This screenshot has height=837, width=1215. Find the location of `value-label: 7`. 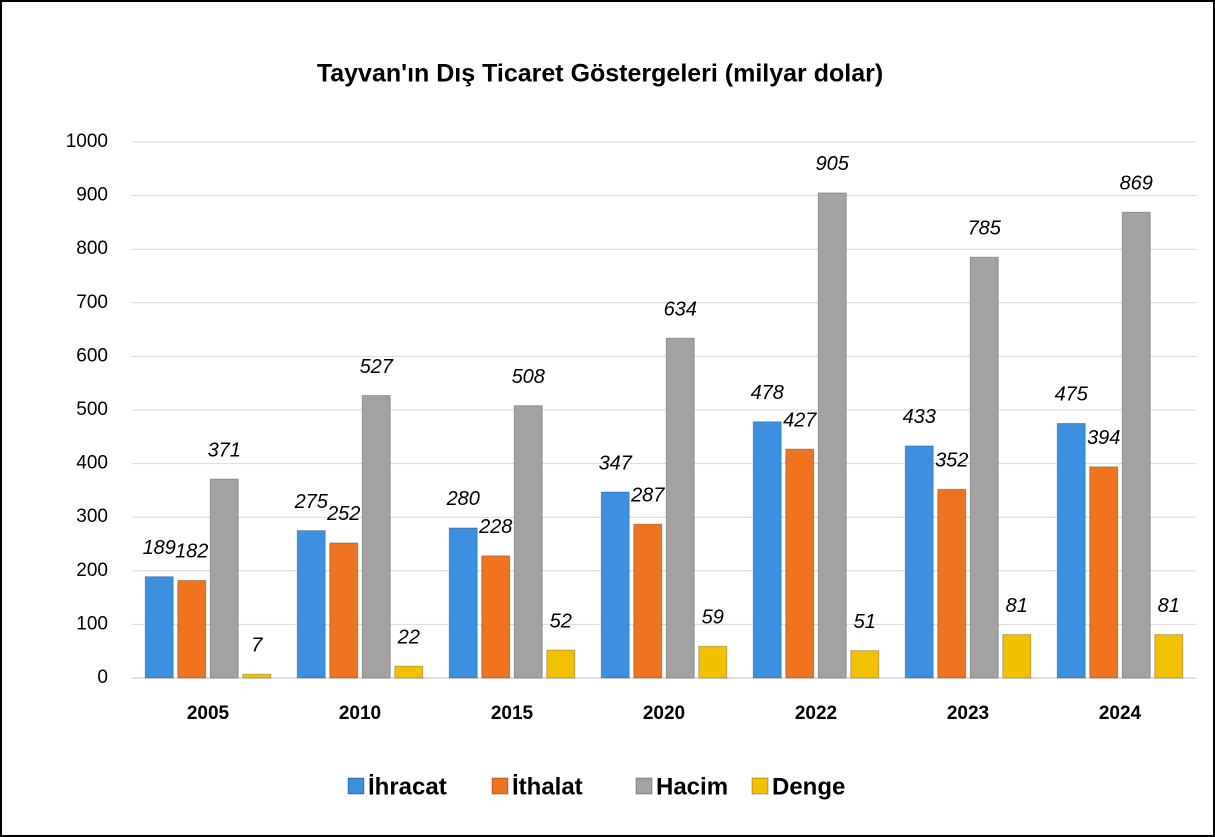

value-label: 7 is located at coordinates (257, 646).